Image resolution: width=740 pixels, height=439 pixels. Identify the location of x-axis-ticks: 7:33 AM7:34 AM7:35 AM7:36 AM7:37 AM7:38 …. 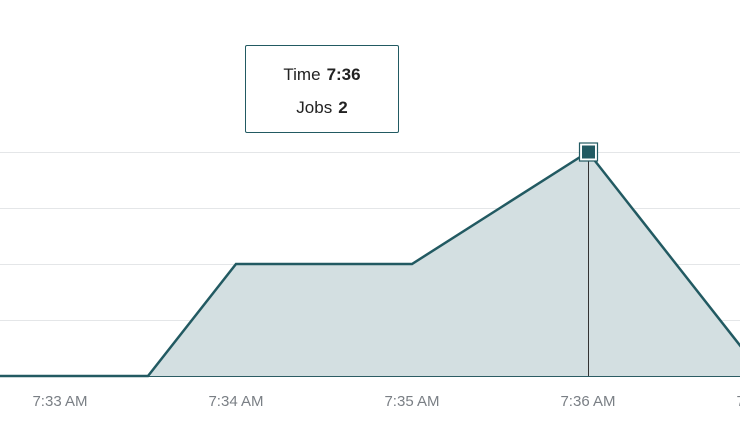
(386, 401).